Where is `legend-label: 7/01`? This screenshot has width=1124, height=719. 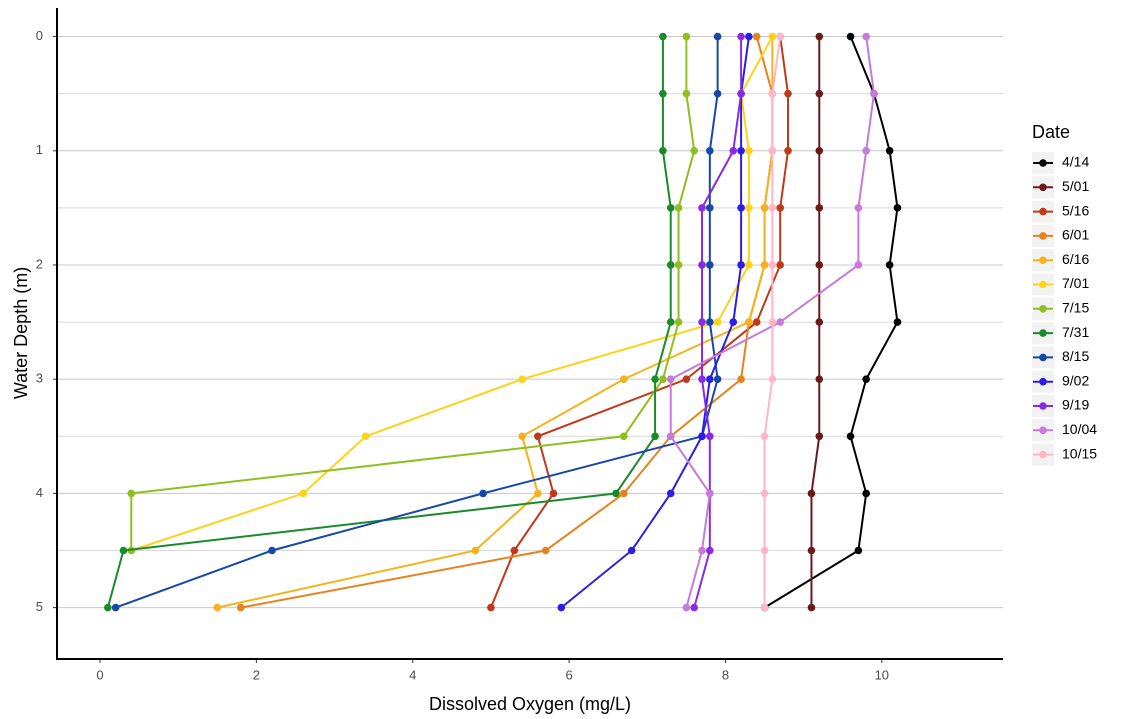 legend-label: 7/01 is located at coordinates (1075, 283).